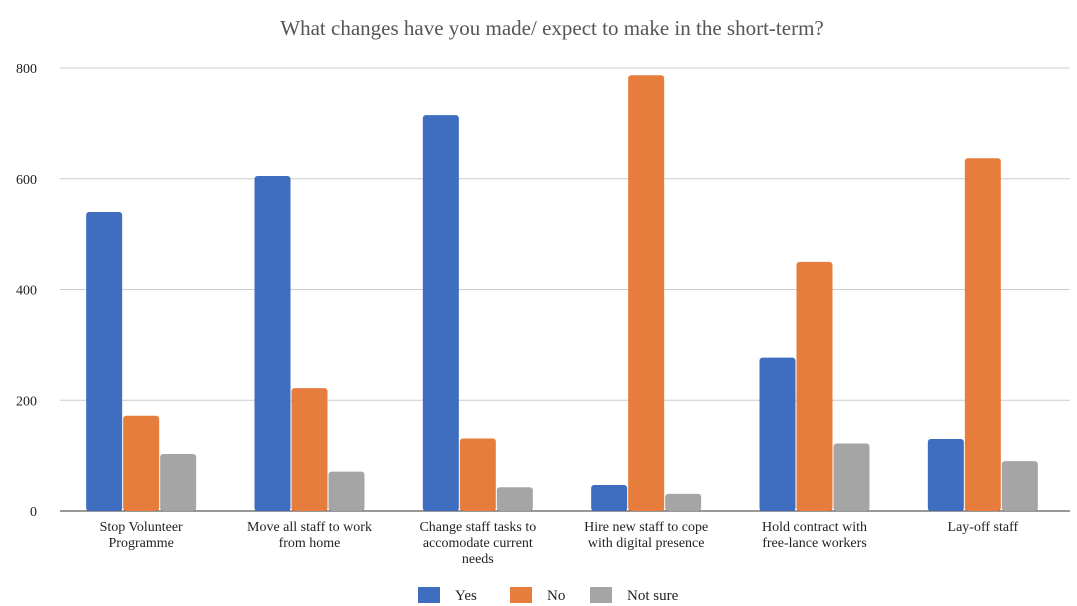 The height and width of the screenshot is (606, 1077). What do you see at coordinates (26, 291) in the screenshot?
I see `y-tick-label: 400` at bounding box center [26, 291].